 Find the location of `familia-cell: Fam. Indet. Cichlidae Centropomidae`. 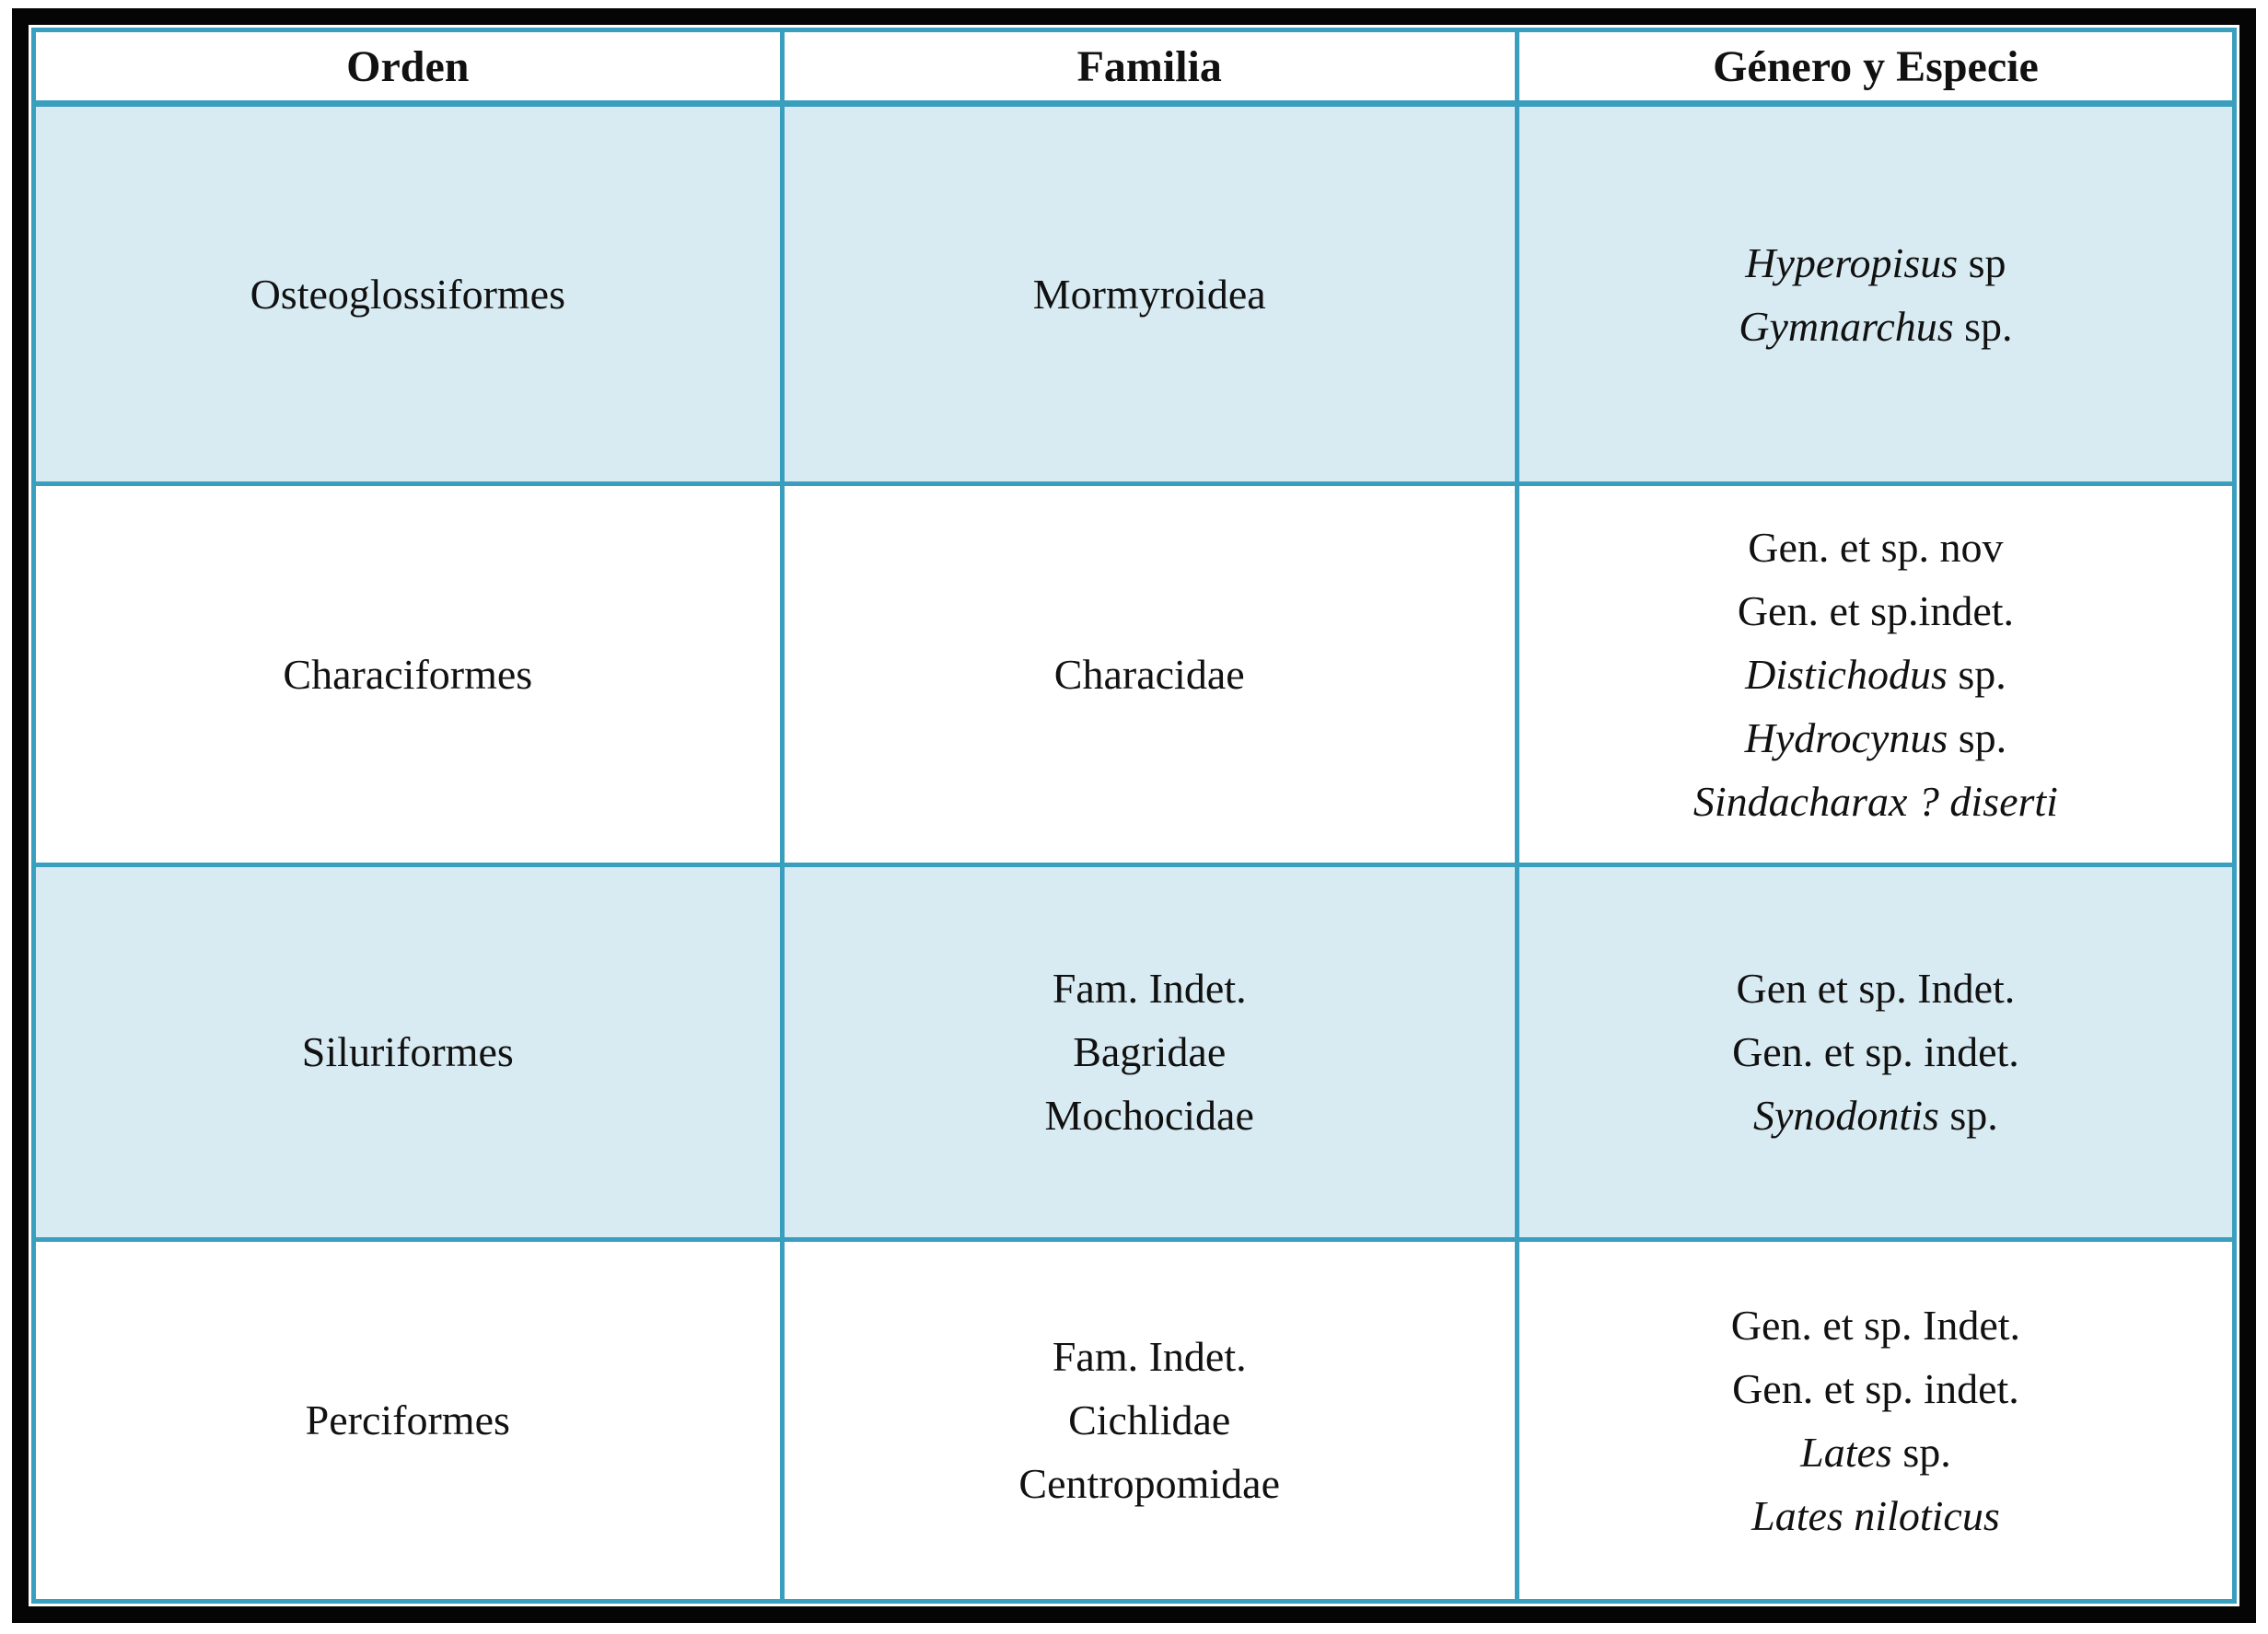

familia-cell: Fam. Indet. Cichlidae Centropomidae is located at coordinates (1149, 1420).